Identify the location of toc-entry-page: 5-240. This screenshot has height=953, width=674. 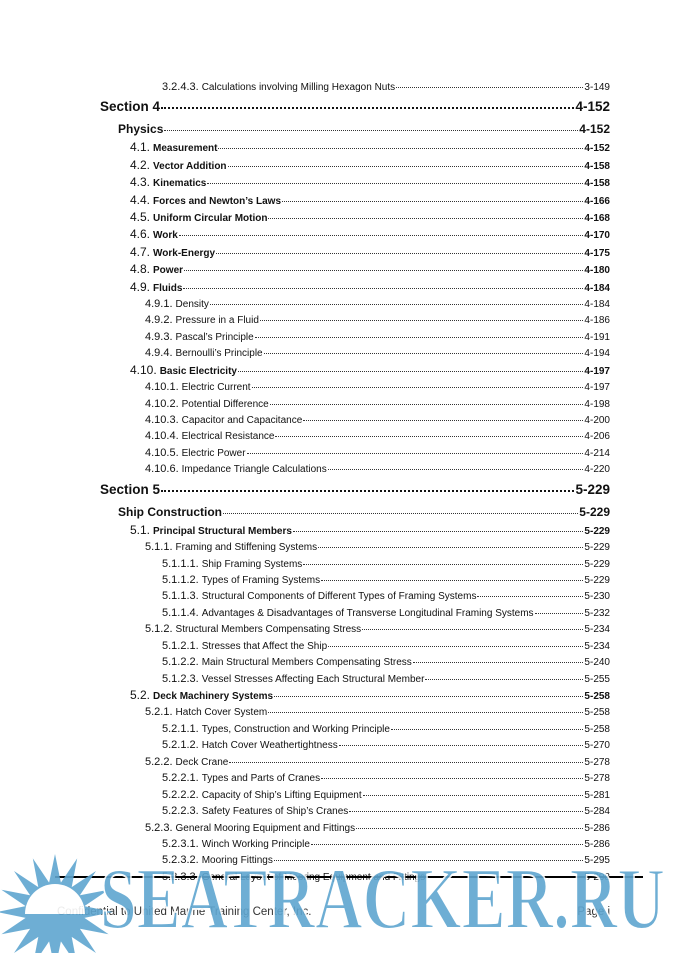
(597, 663).